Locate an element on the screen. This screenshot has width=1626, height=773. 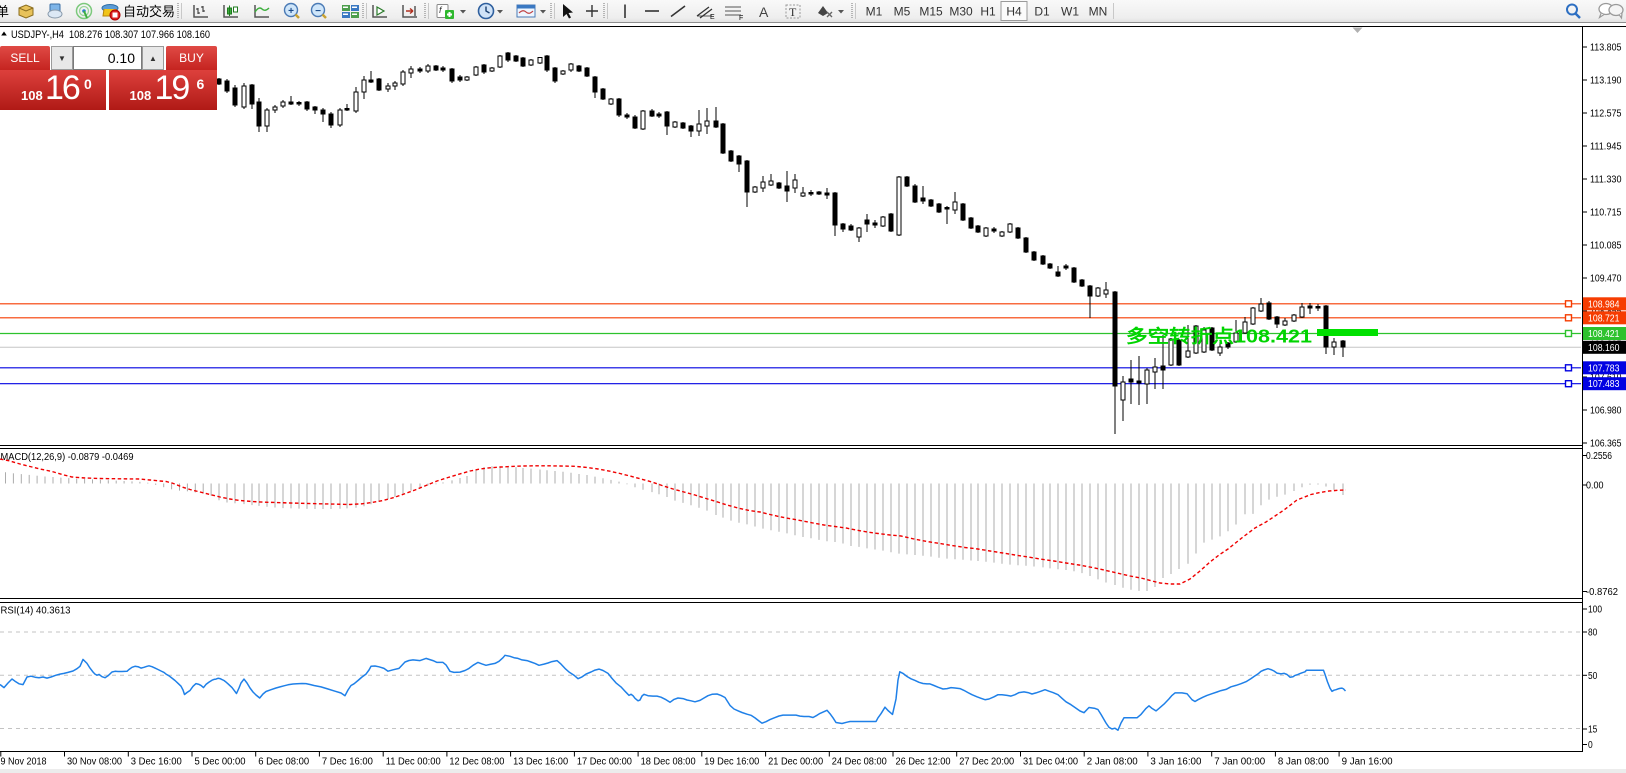
svg-text: 7 Jan 00:00 is located at coordinates (1239, 762).